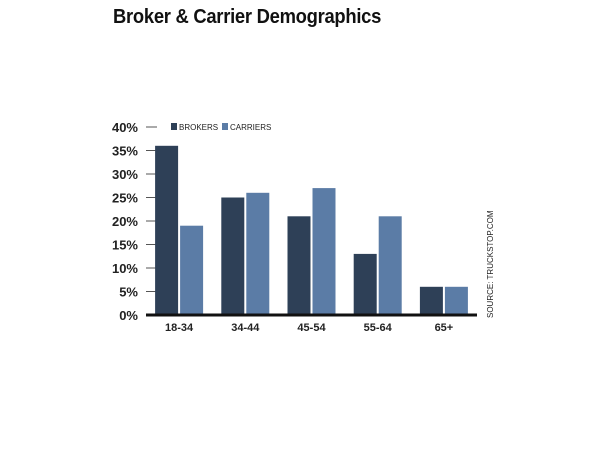 This screenshot has height=450, width=600. What do you see at coordinates (198, 127) in the screenshot?
I see `legend-label-brokers: BROKERS` at bounding box center [198, 127].